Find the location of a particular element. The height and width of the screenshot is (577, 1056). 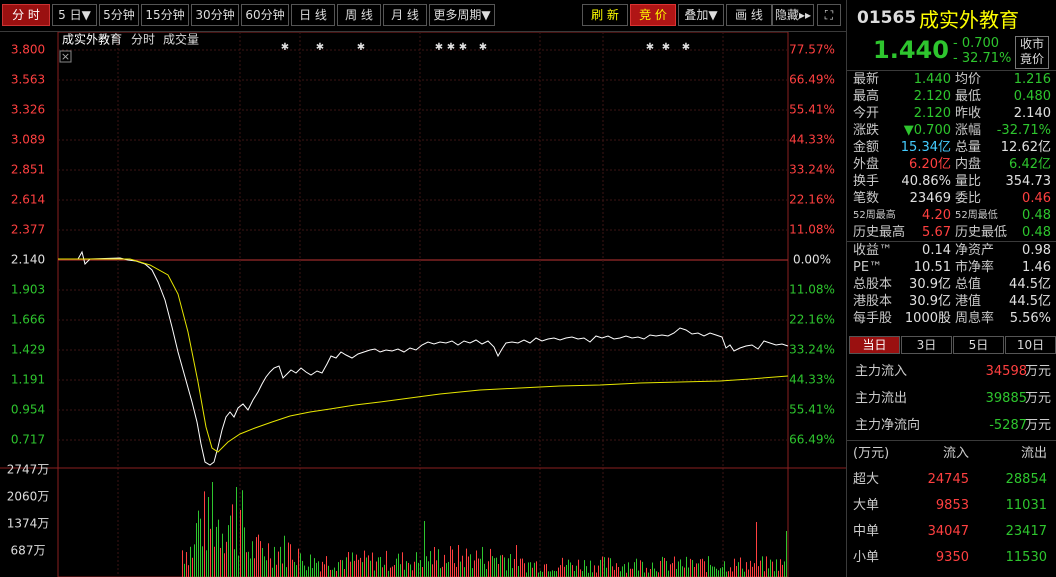

quote-label: PE™ is located at coordinates (868, 267).